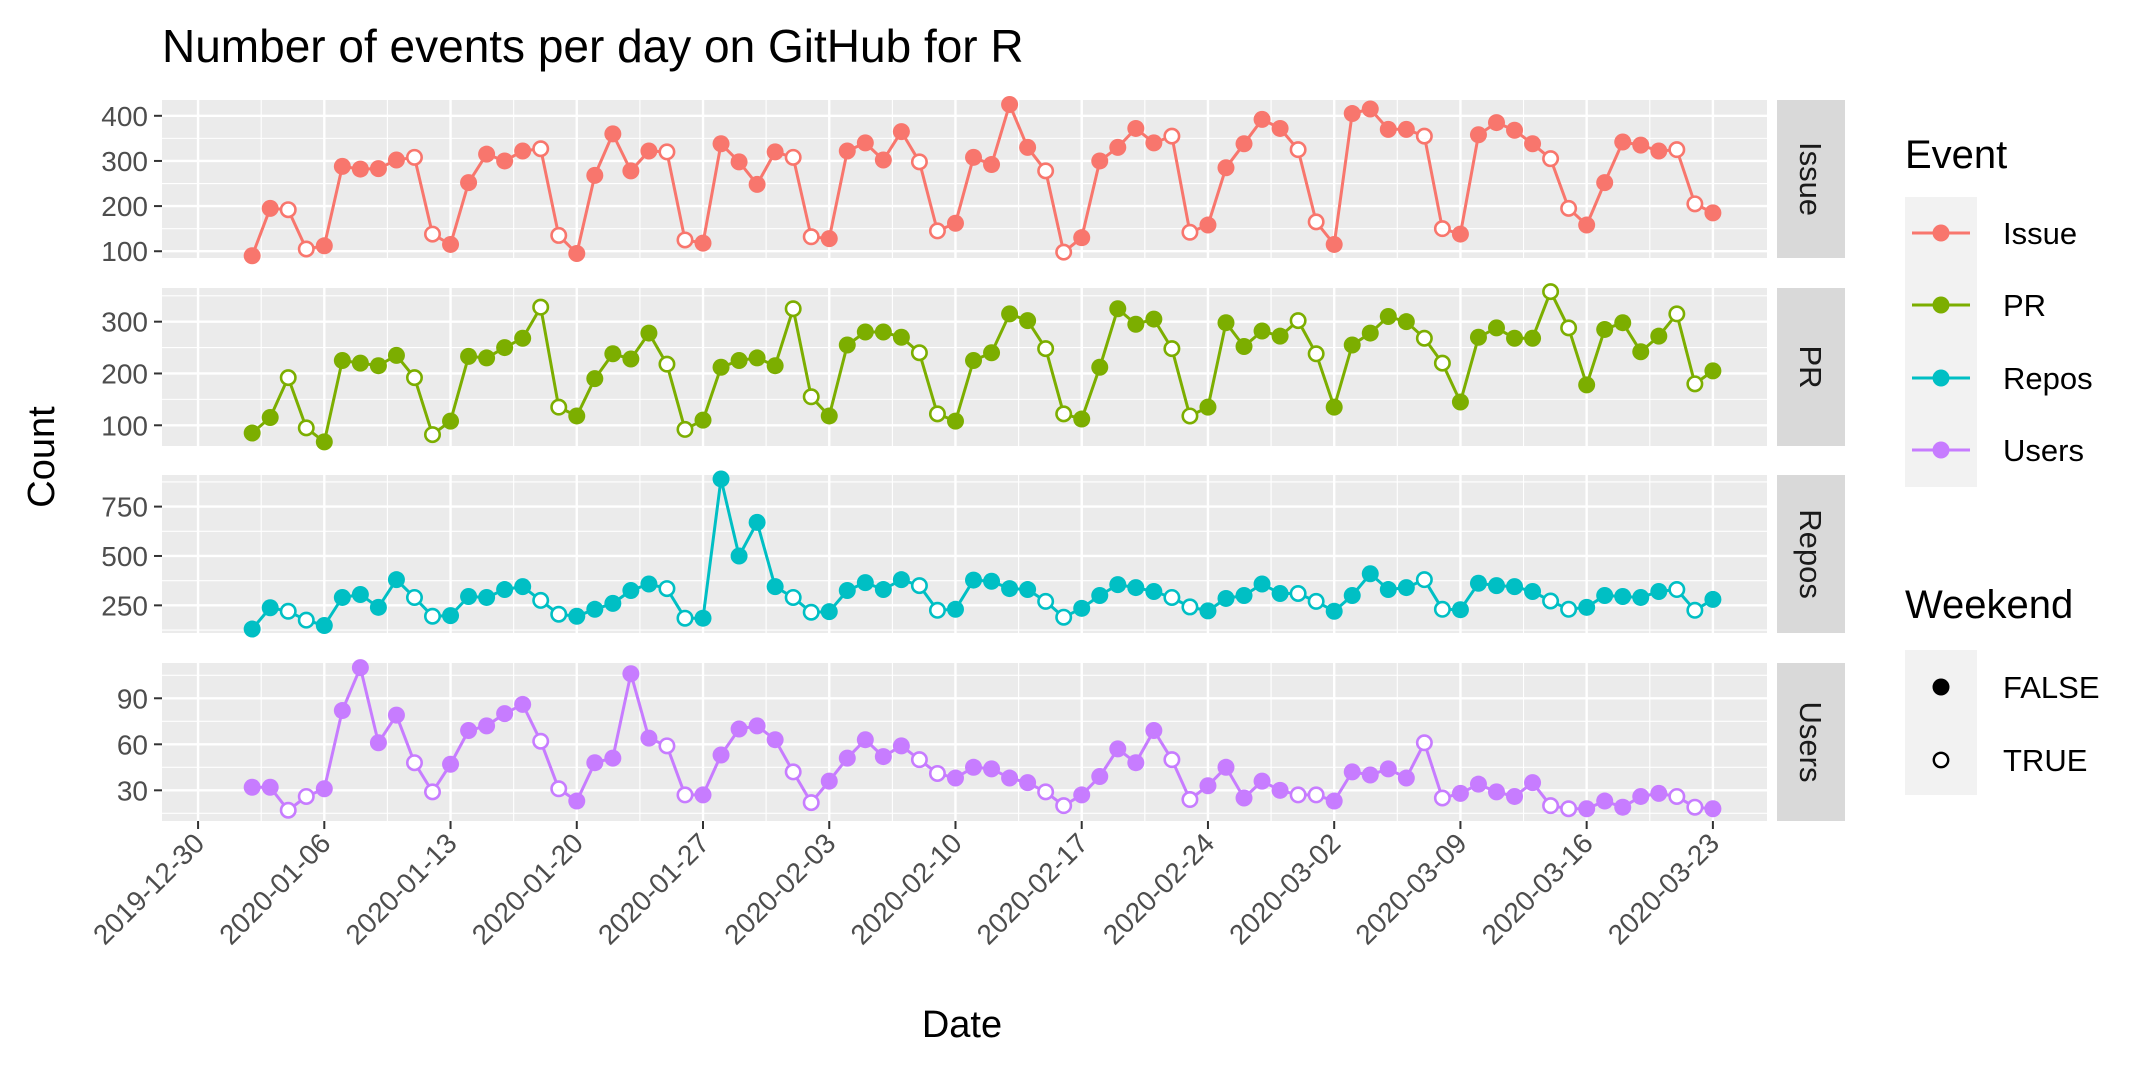  I want to click on legend-entry-users: Users, so click(1998, 450).